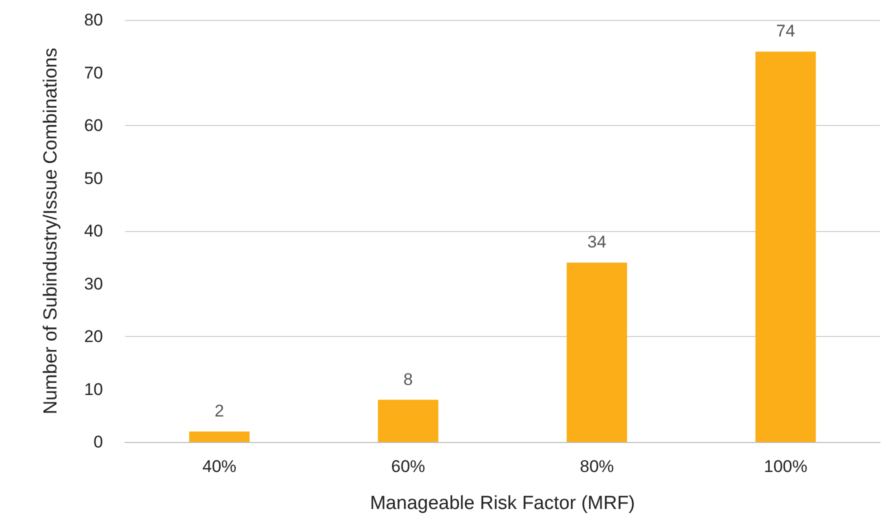 The image size is (882, 520). What do you see at coordinates (219, 410) in the screenshot?
I see `data-label: 2` at bounding box center [219, 410].